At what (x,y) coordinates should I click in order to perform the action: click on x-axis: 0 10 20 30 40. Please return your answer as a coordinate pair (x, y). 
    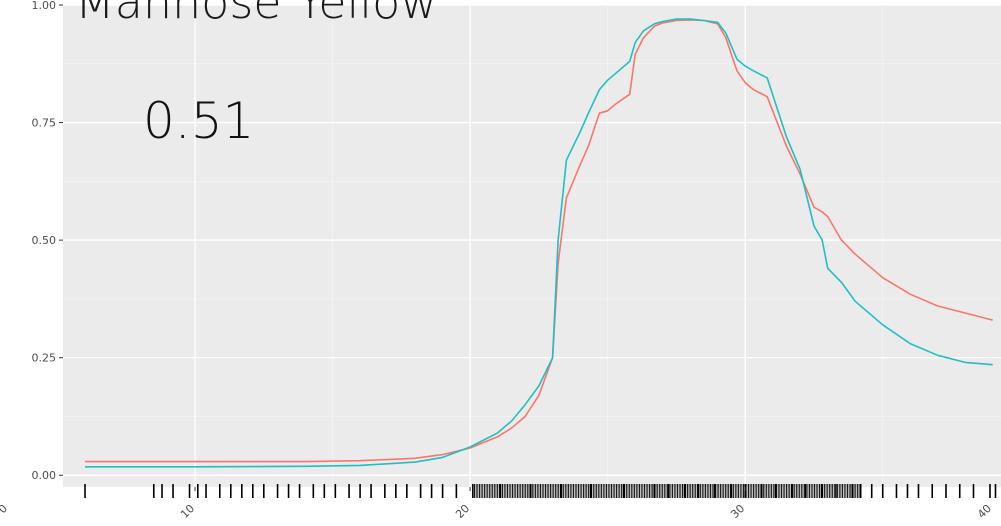
    Looking at the image, I should click on (497, 504).